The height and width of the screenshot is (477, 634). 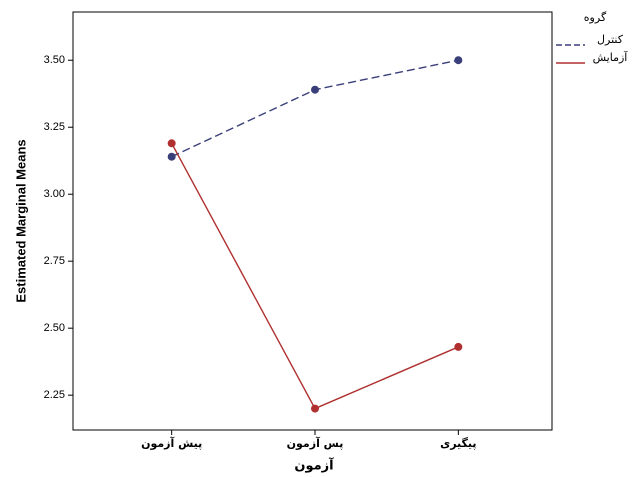 I want to click on y-axis-label: Estimated Marginal Means, so click(x=20, y=220).